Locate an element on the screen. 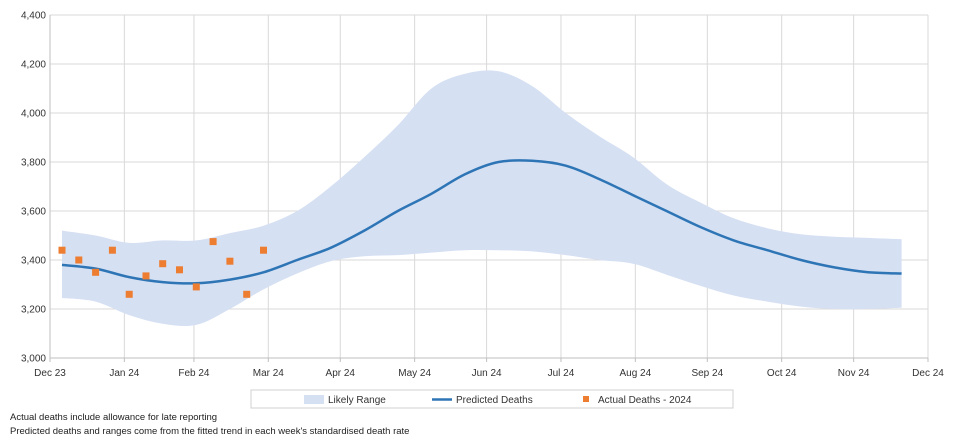 This screenshot has height=446, width=960. legend-label-predicted-deaths: Predicted Deaths is located at coordinates (494, 400).